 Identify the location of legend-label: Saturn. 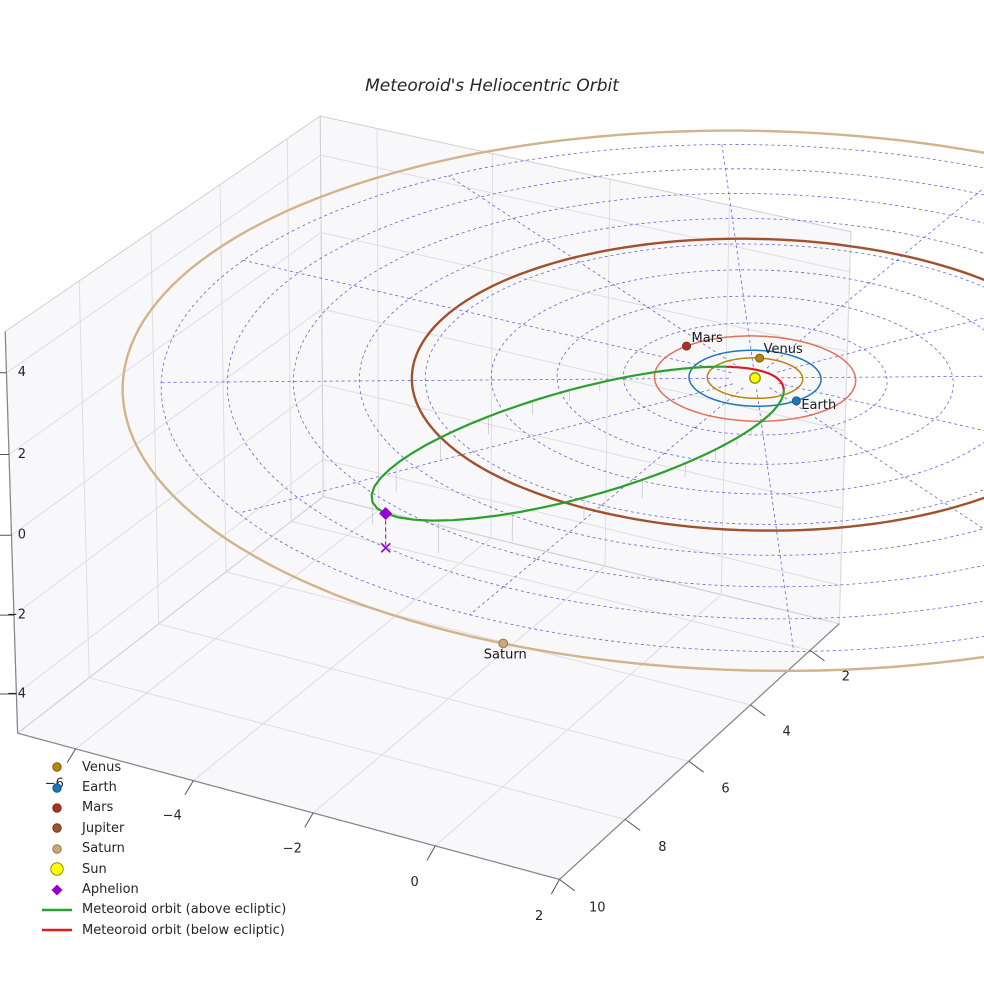
(103, 849).